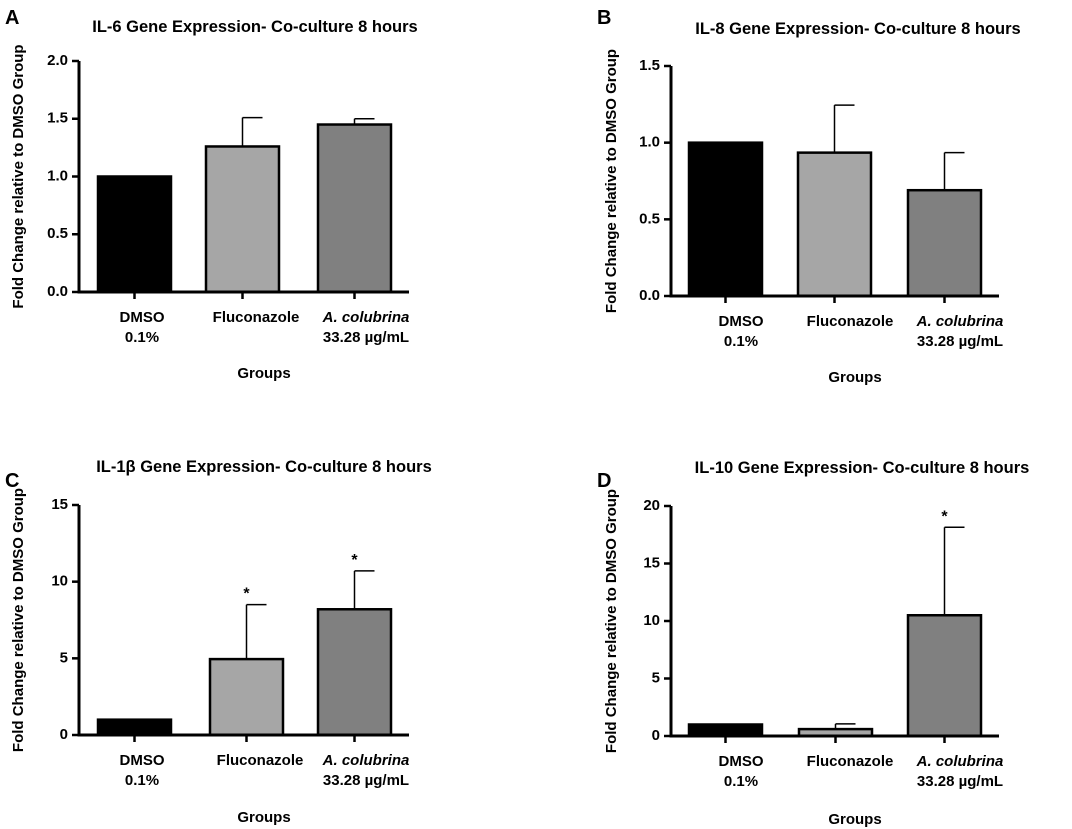  I want to click on y-tick-label: 2.0, so click(57, 60).